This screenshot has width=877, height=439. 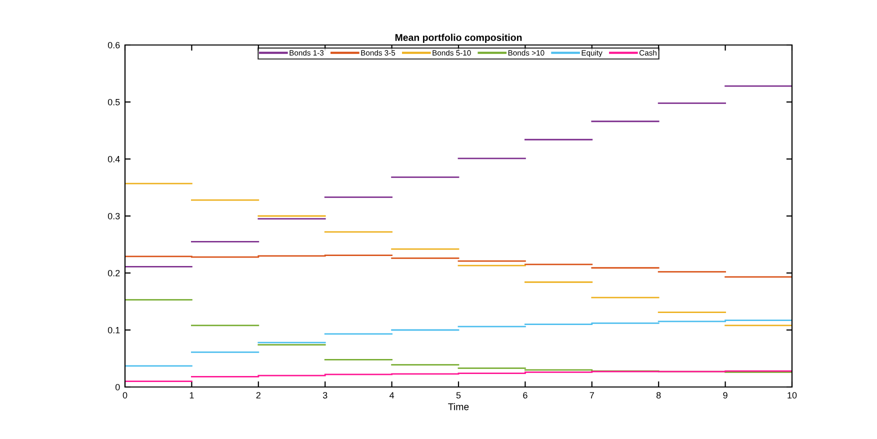 What do you see at coordinates (125, 395) in the screenshot?
I see `x-tick-label: 0` at bounding box center [125, 395].